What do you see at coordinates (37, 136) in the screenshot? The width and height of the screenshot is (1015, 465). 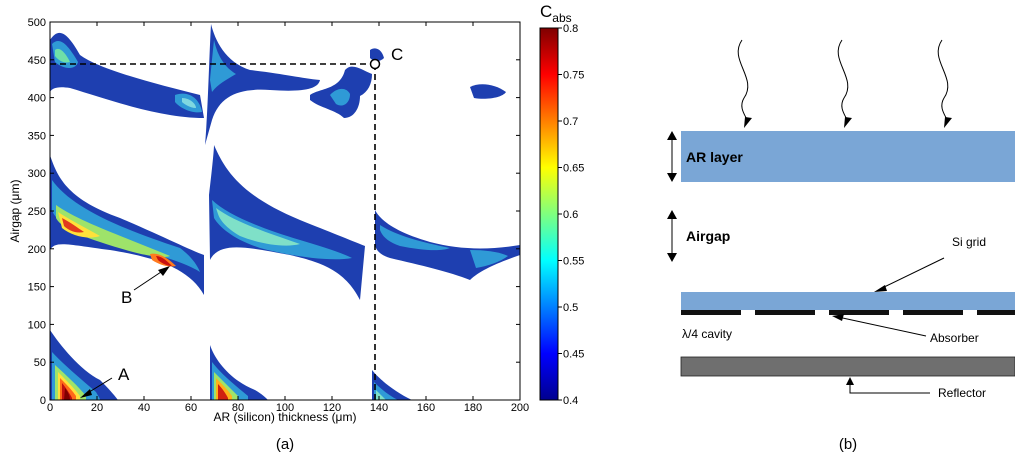 I see `y-tick-label: 350` at bounding box center [37, 136].